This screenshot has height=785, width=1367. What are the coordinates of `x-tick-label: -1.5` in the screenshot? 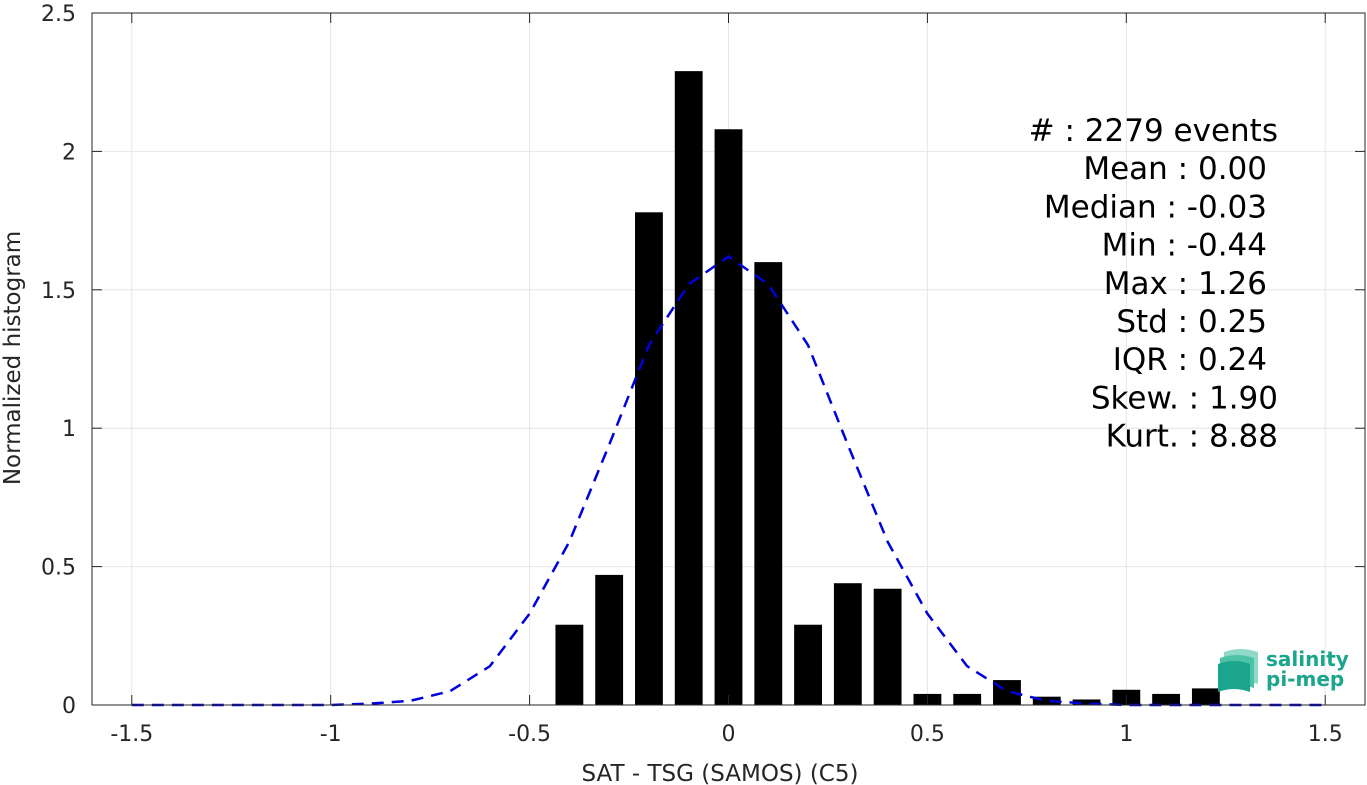 It's located at (131, 734).